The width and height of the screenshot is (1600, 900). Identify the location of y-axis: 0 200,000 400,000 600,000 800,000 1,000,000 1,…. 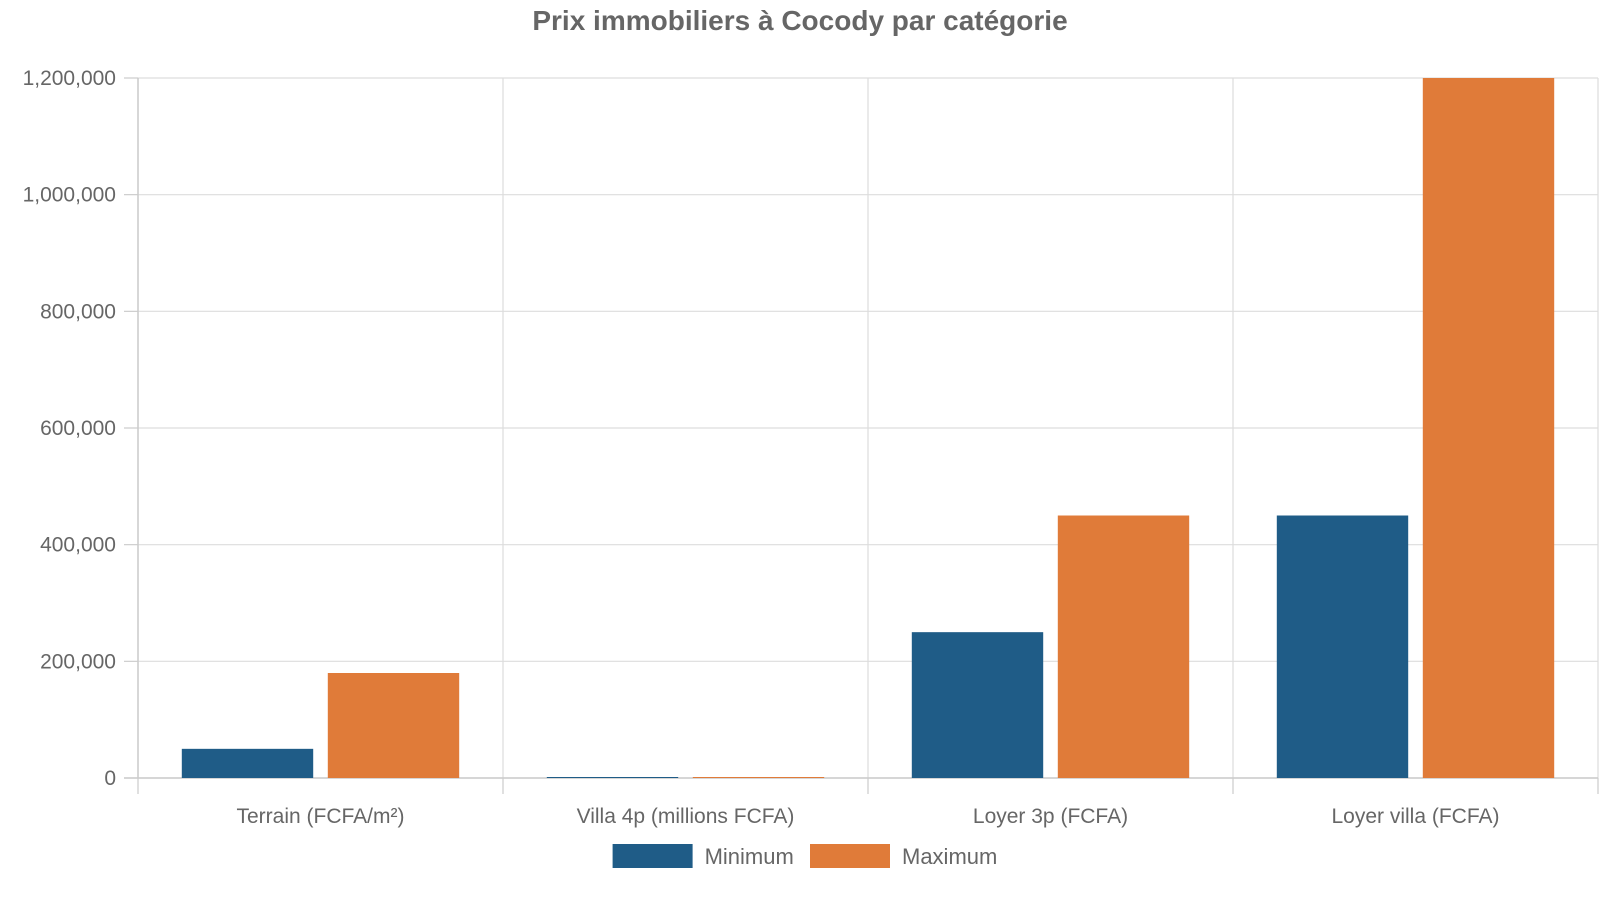
(81, 428).